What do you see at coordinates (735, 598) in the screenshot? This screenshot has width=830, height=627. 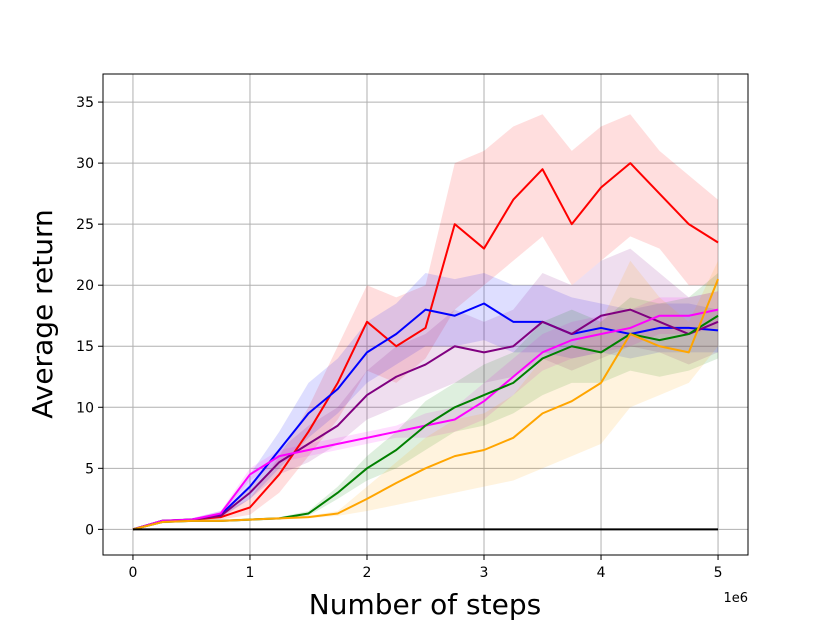 I see `x-offset-label: 1e6` at bounding box center [735, 598].